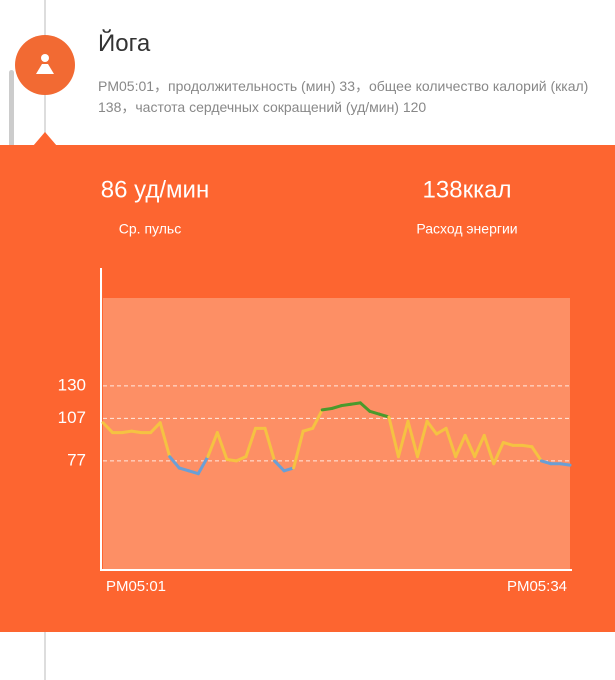 The image size is (615, 680). Describe the element at coordinates (150, 229) in the screenshot. I see `stat-label: Ср. пульс` at that location.